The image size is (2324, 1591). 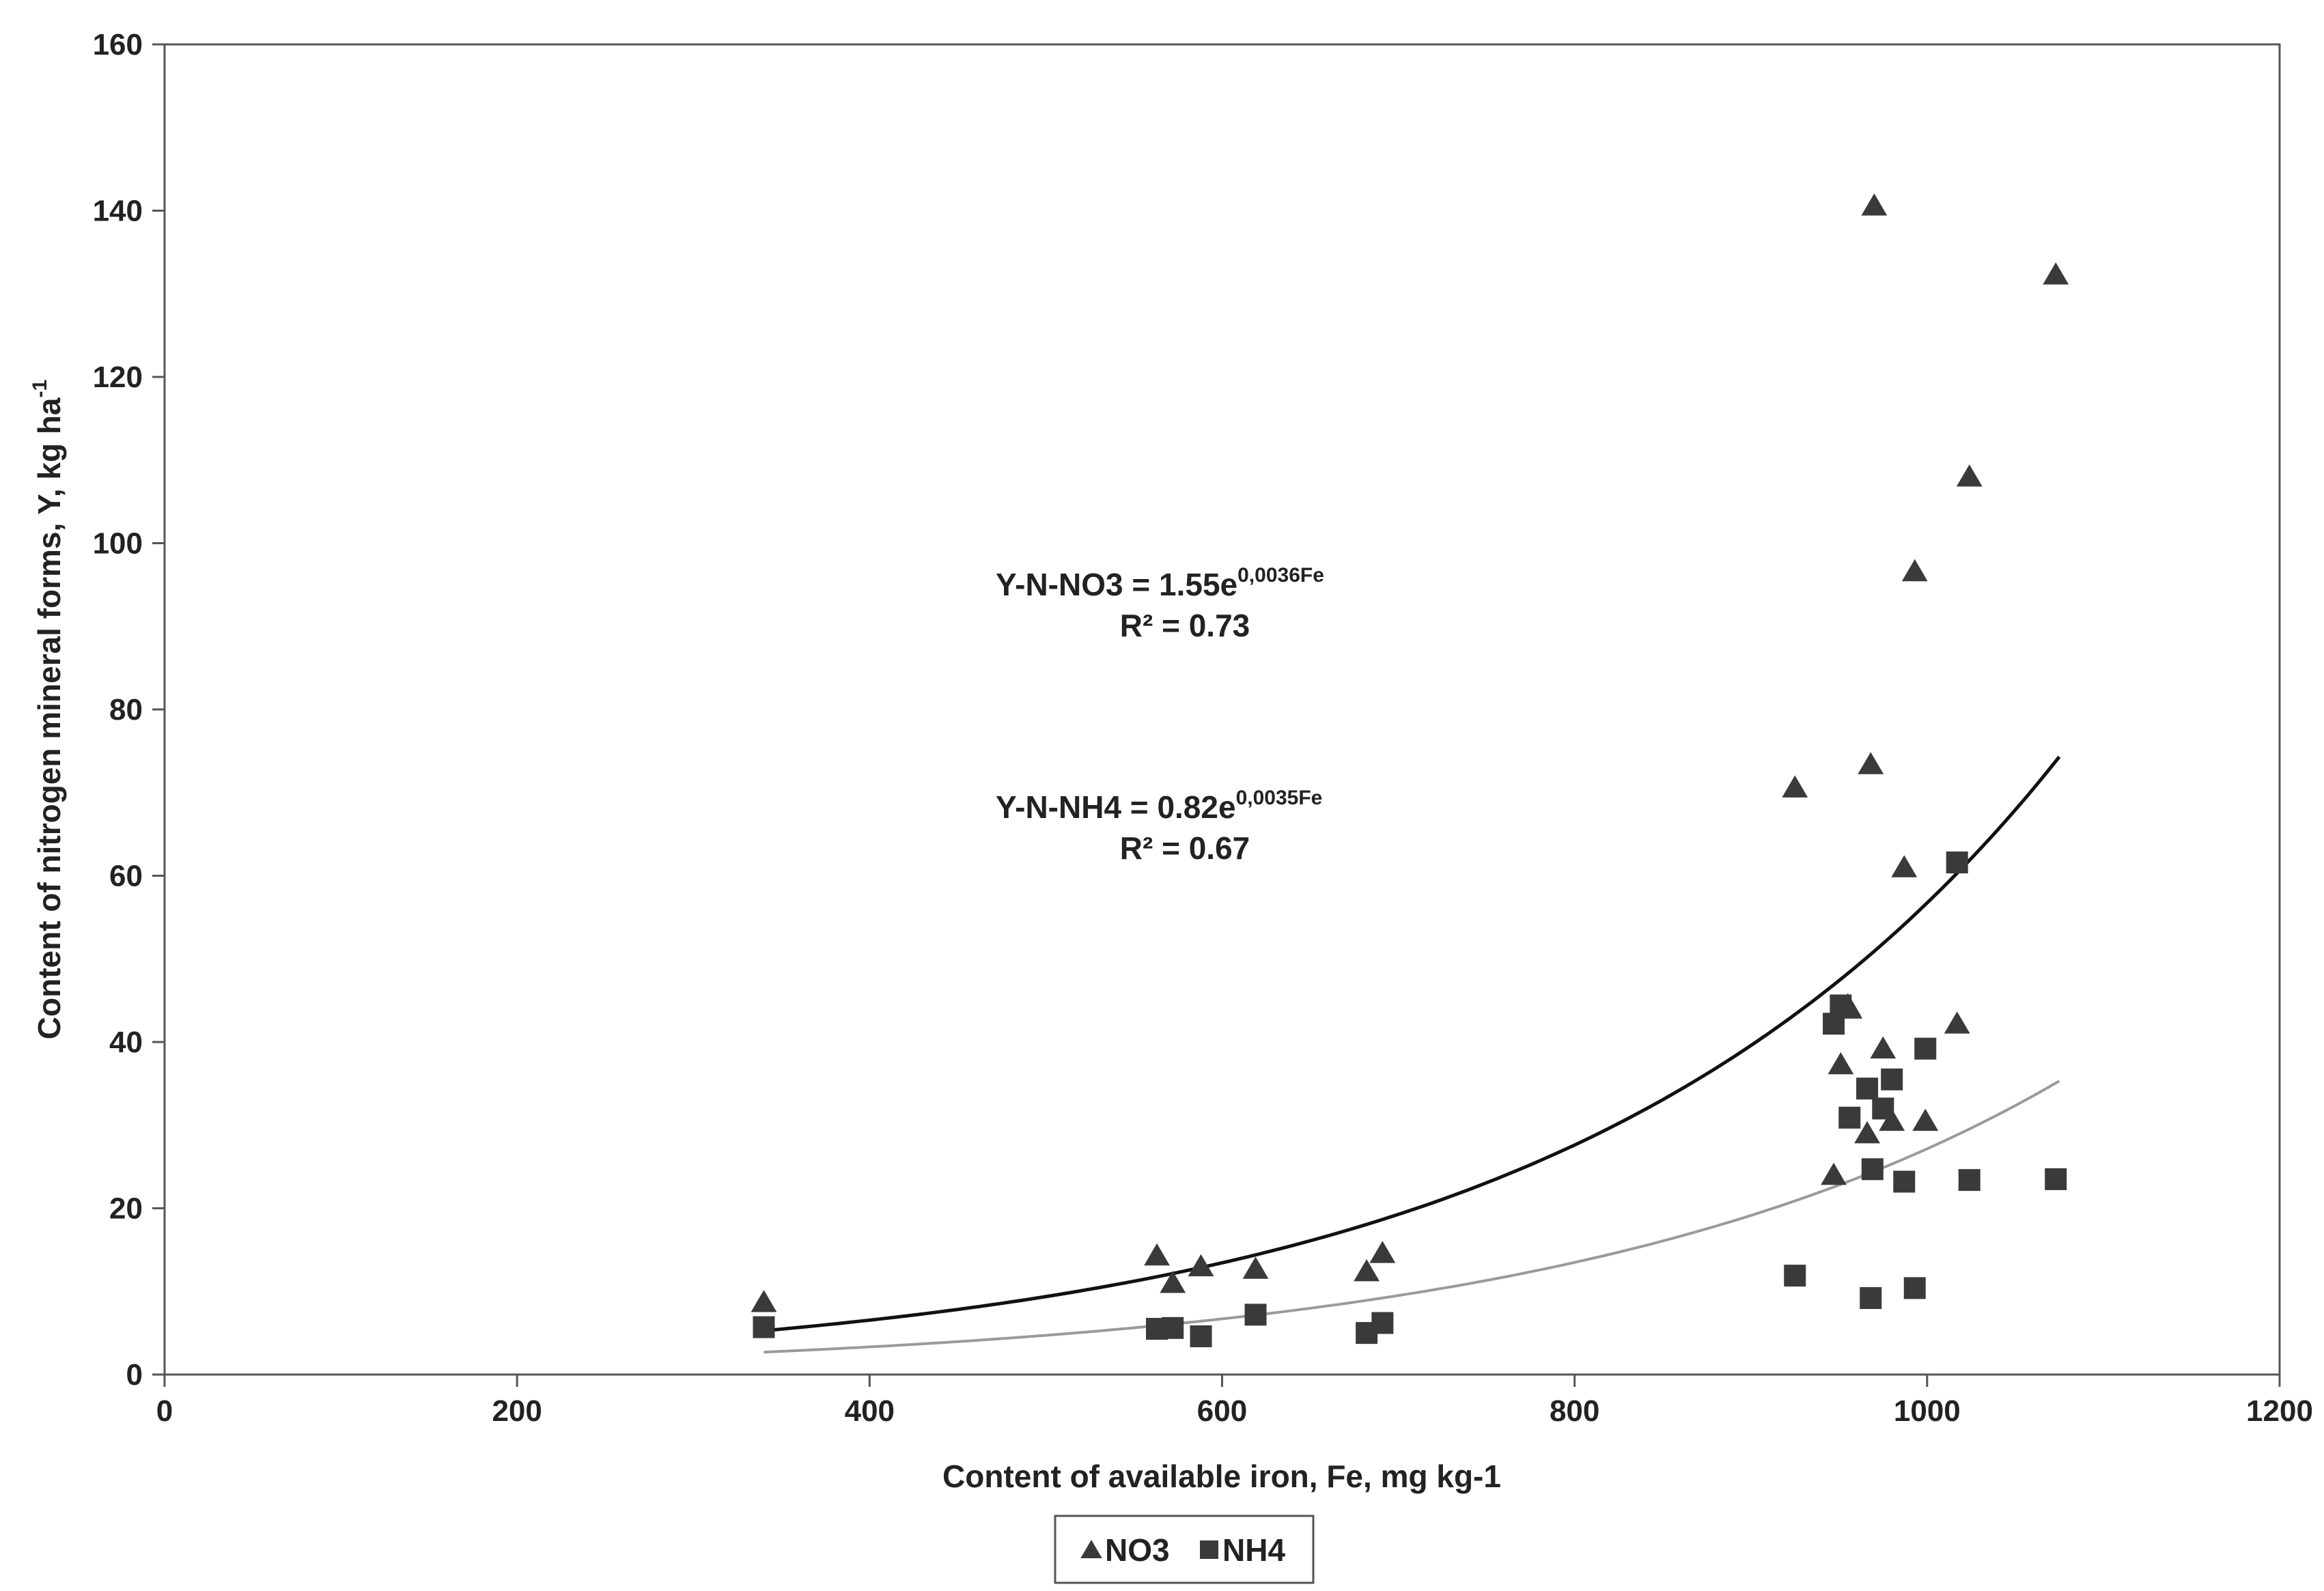 I want to click on legend-no3-triangle-marker, so click(x=1091, y=1549).